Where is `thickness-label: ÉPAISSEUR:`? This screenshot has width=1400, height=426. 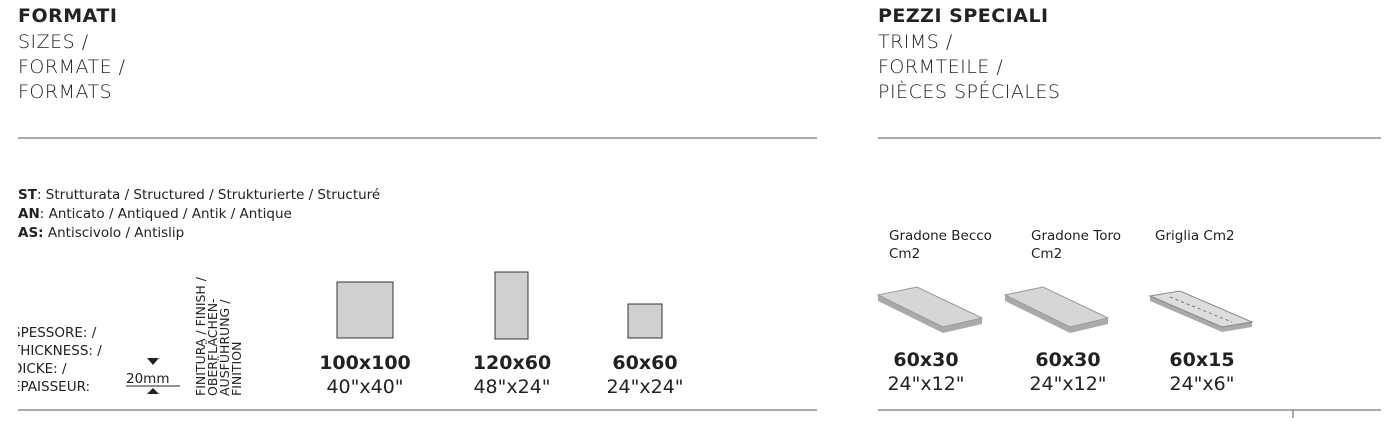 thickness-label: ÉPAISSEUR: is located at coordinates (51, 386).